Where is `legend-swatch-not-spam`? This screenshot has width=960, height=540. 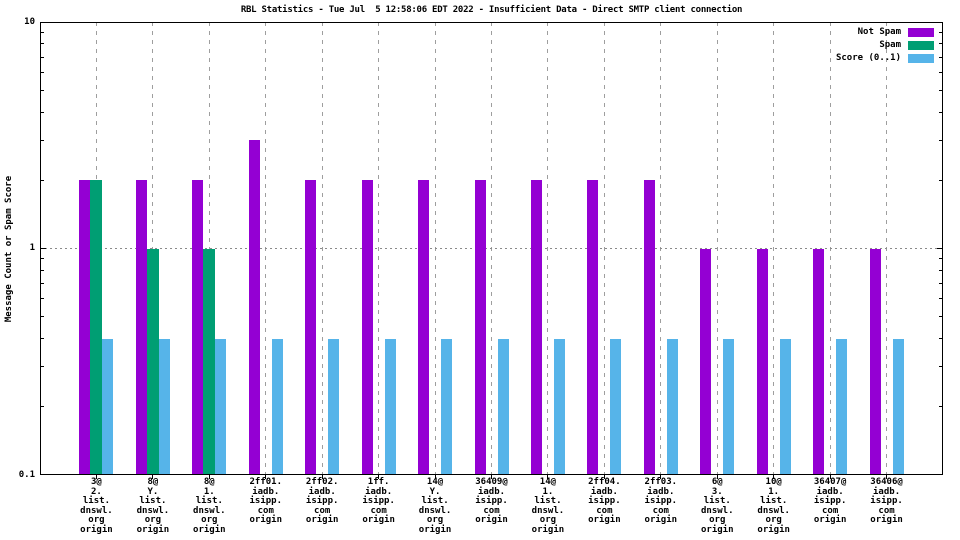
legend-swatch-not-spam is located at coordinates (921, 32).